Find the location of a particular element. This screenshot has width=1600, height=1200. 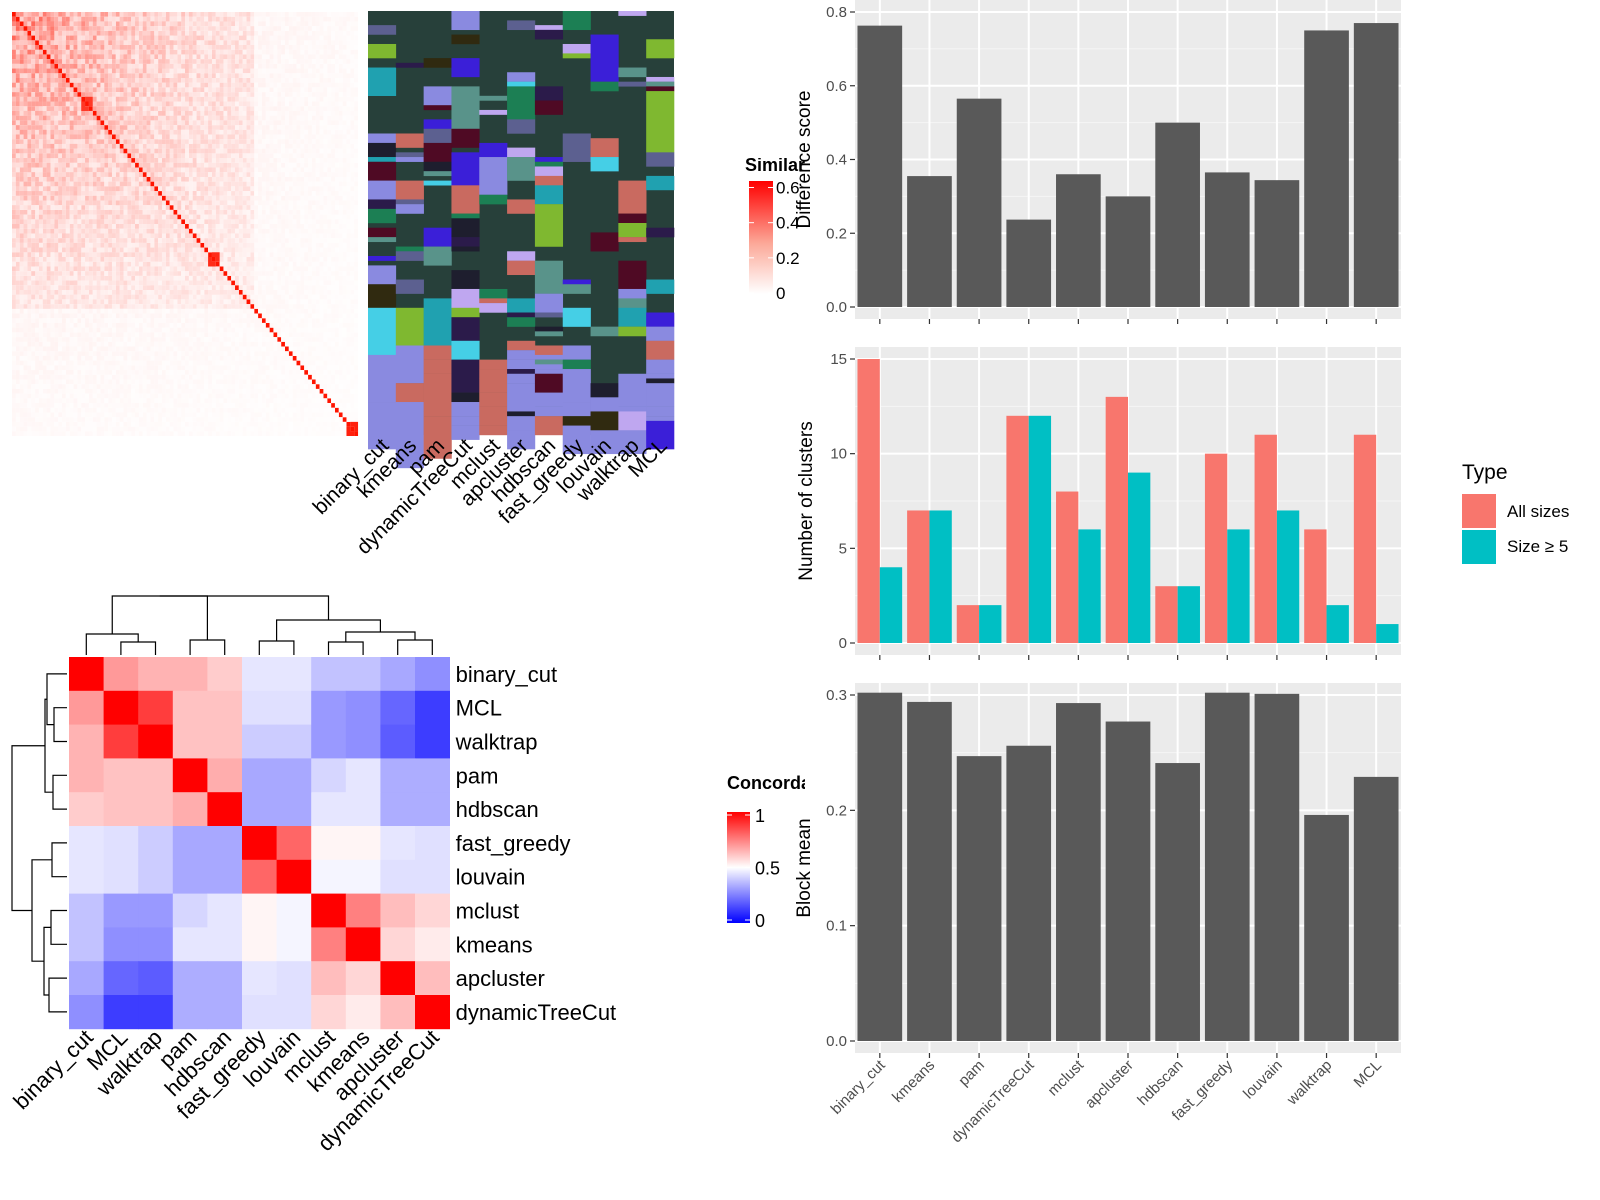

bar-size-5-binary-cut is located at coordinates (891, 605).